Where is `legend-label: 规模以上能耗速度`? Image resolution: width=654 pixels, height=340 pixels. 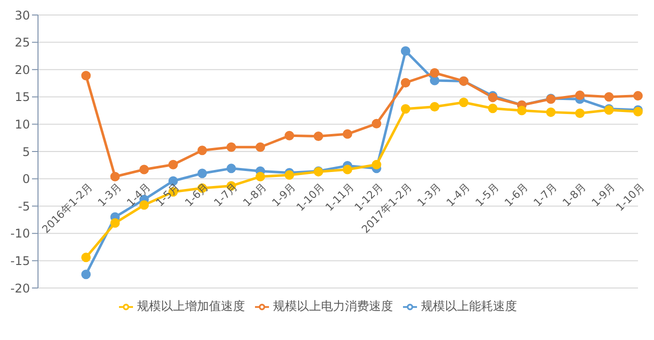
legend-label: 规模以上能耗速度 is located at coordinates (469, 306).